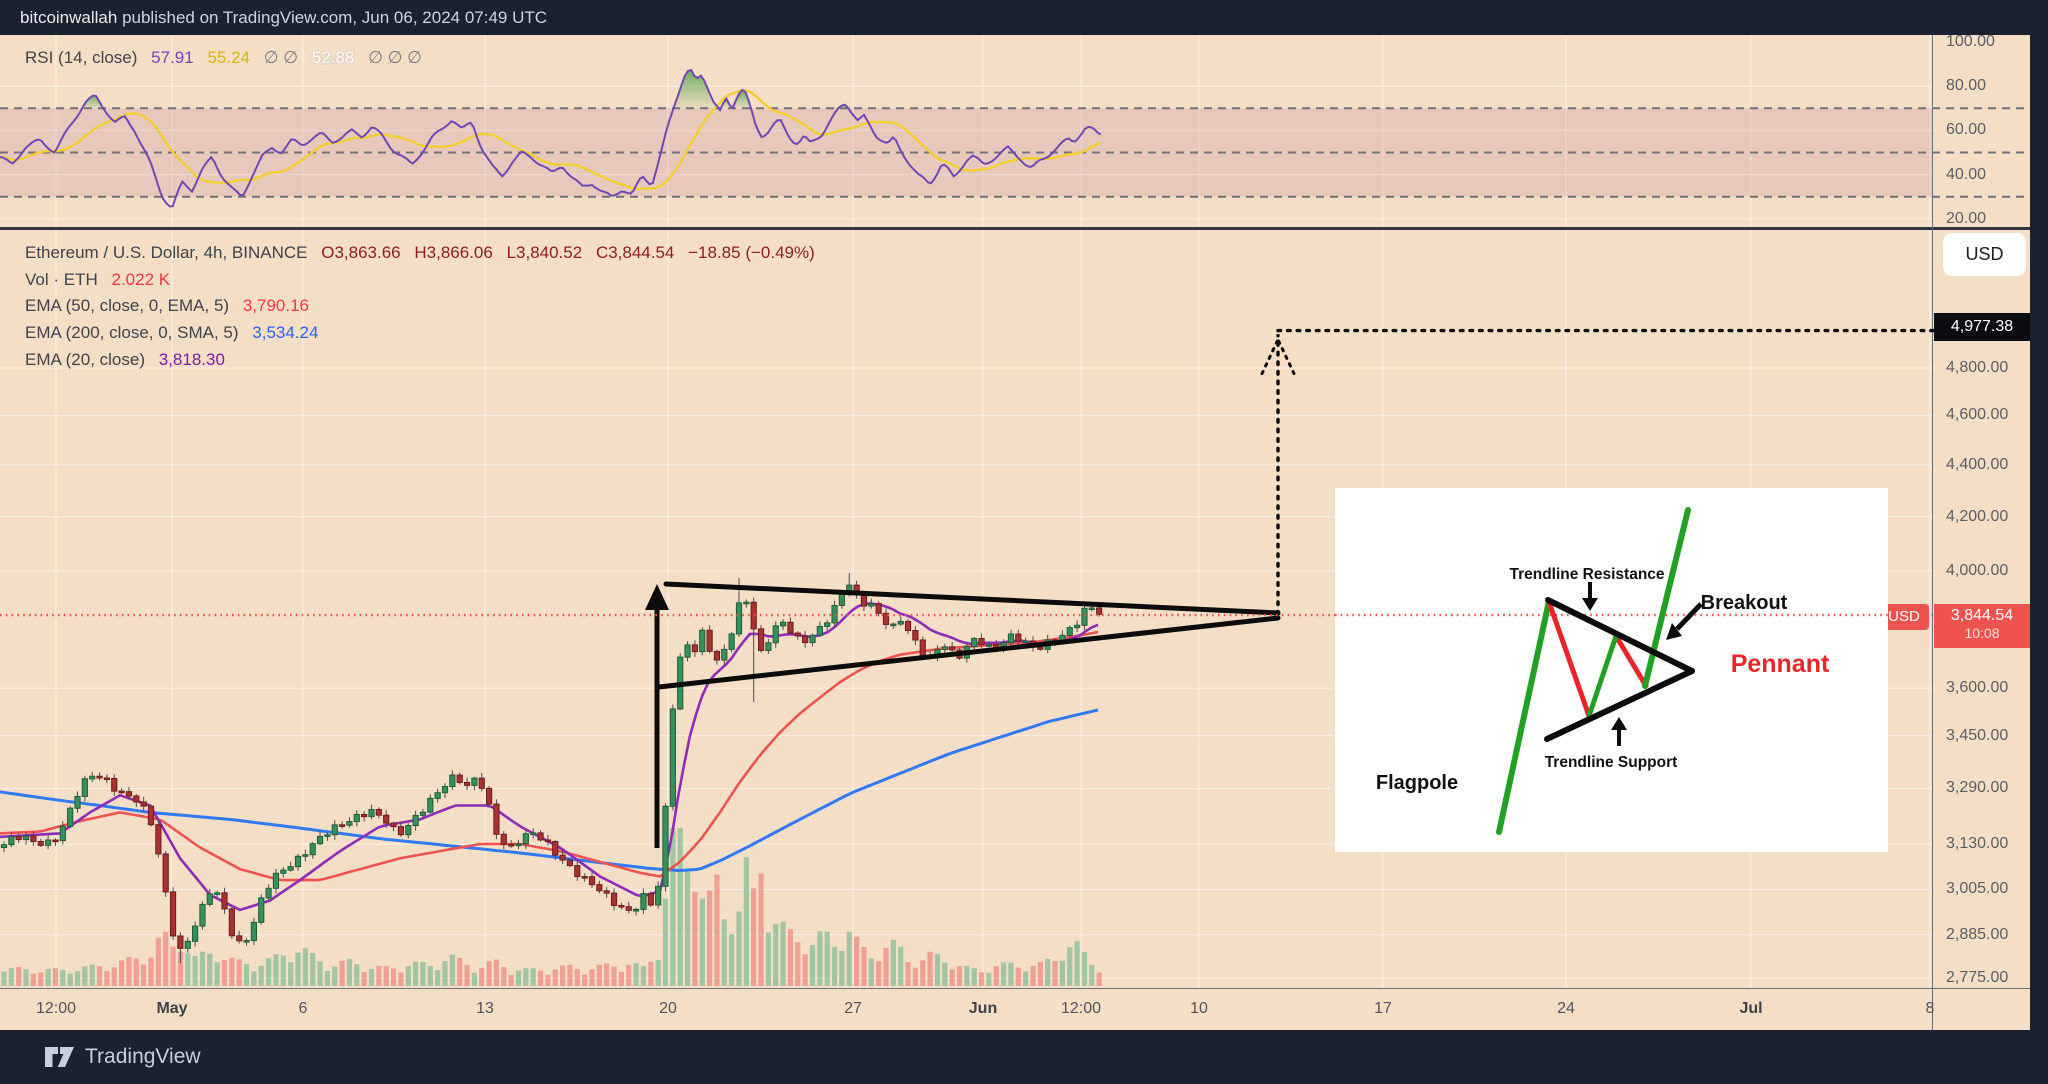  I want to click on projection-arrowhead-right, so click(1286, 357).